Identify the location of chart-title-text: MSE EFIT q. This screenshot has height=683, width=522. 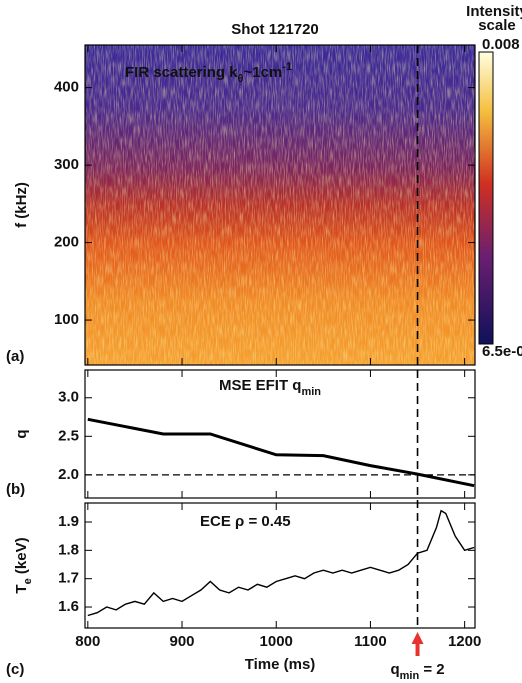
(260, 385).